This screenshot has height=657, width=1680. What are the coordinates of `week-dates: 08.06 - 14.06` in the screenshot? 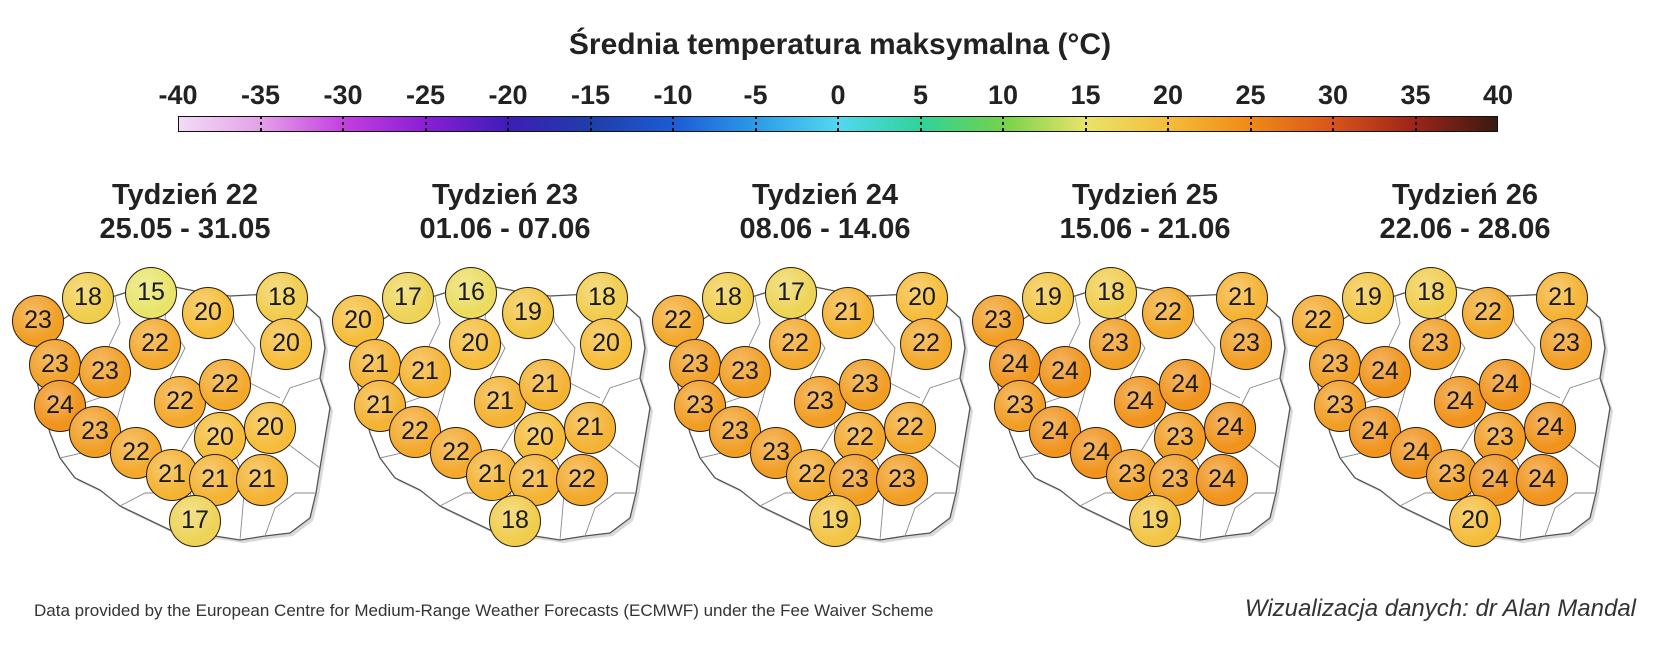 It's located at (825, 229).